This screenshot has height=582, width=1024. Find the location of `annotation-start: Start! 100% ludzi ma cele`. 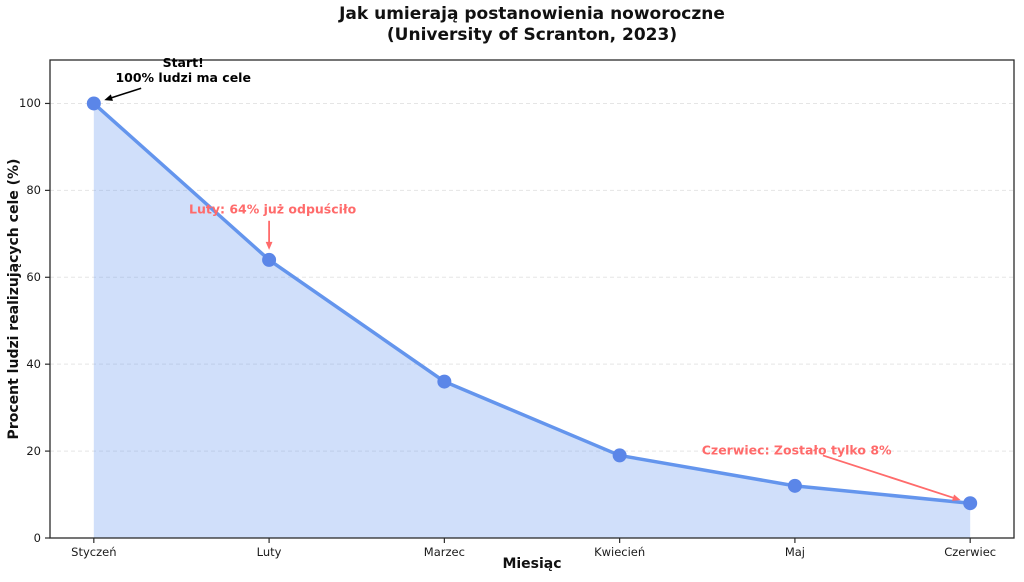

annotation-start: Start! 100% ludzi ma cele is located at coordinates (183, 70).